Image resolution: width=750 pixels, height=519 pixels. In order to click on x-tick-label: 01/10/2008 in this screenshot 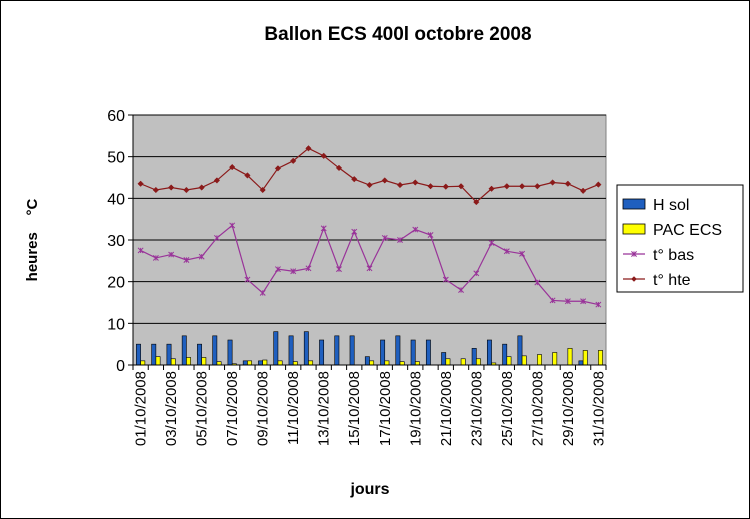, I will do `click(141, 408)`.